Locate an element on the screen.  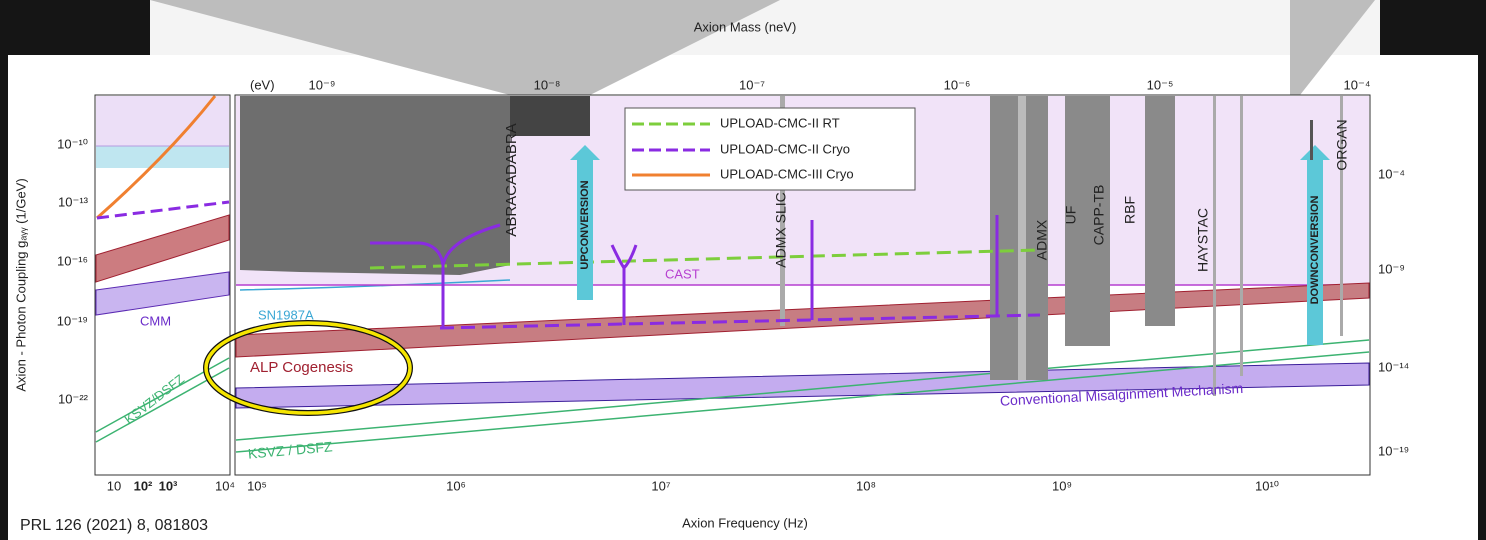
label: KSVZ / DSFZ is located at coordinates (290, 449).